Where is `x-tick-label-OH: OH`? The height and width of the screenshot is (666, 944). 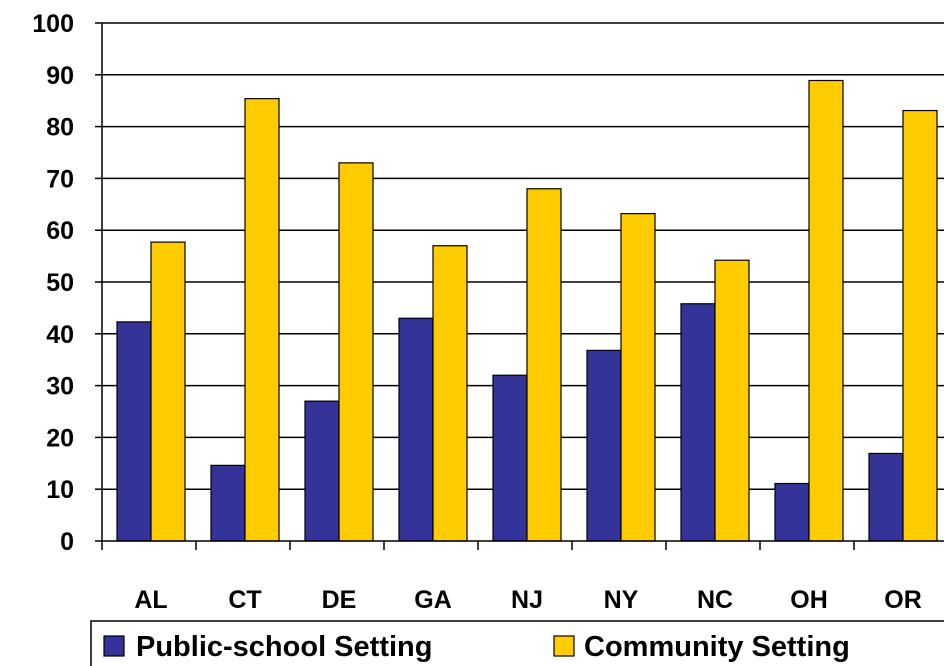
x-tick-label-OH: OH is located at coordinates (809, 600).